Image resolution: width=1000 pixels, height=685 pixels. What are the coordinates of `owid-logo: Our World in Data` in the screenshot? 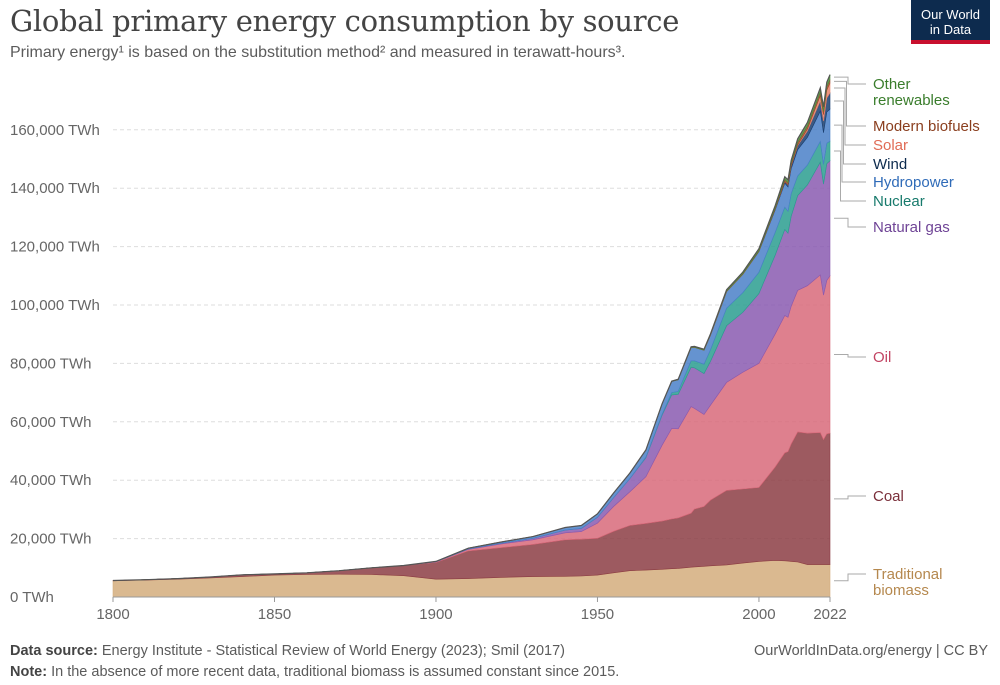 It's located at (950, 22).